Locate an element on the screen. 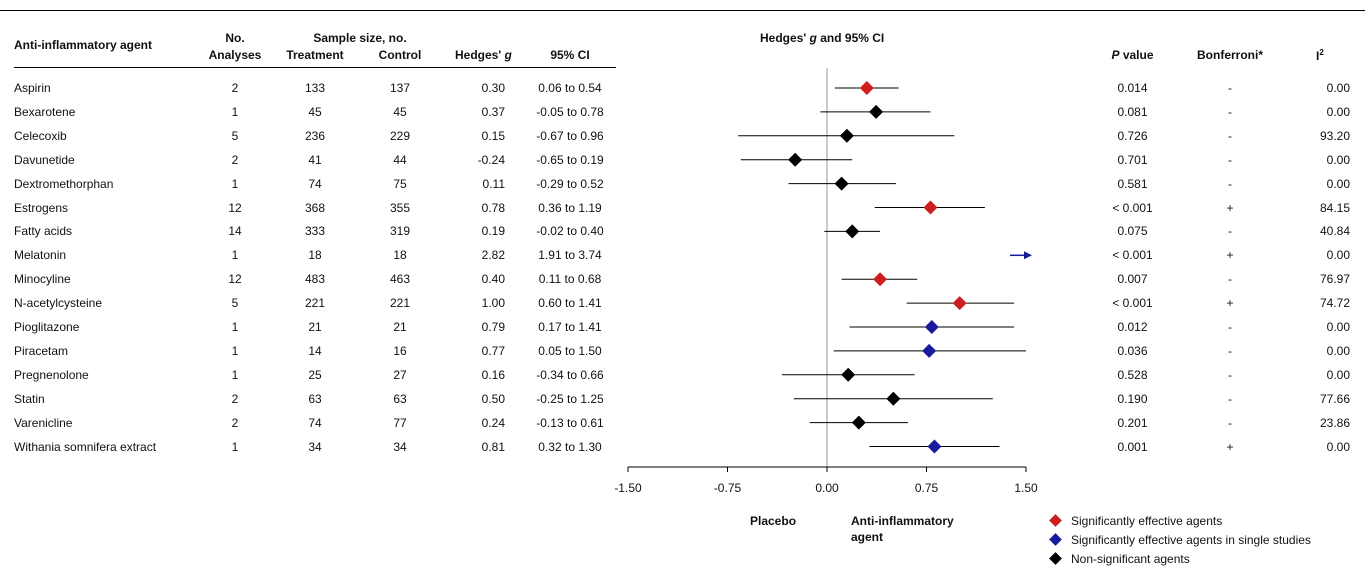 The width and height of the screenshot is (1365, 577). x-tick-label: 1.50 is located at coordinates (1026, 488).